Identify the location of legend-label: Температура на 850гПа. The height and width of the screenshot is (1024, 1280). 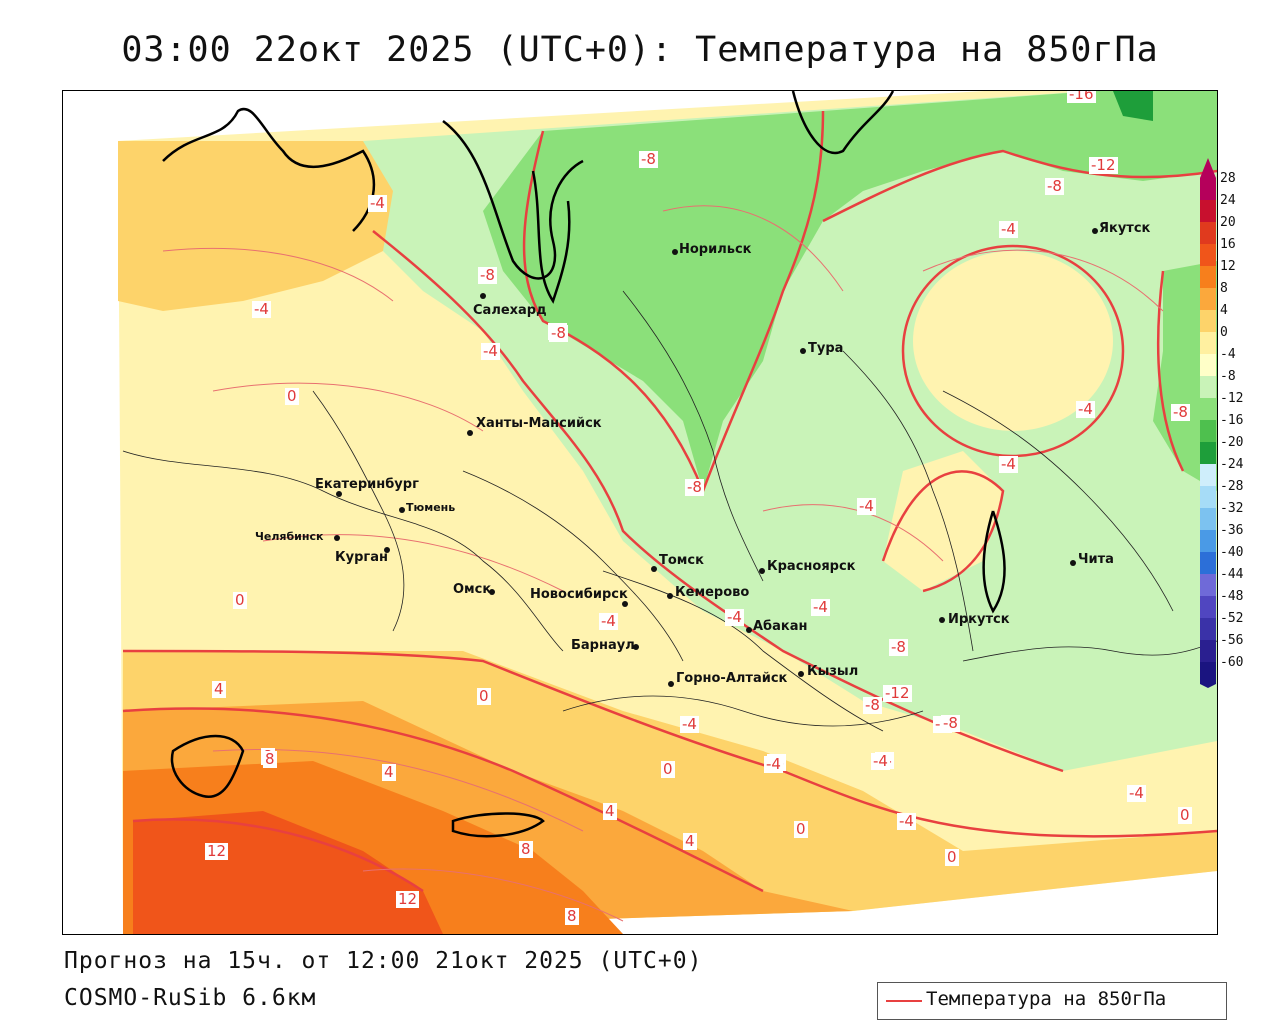
(1046, 999).